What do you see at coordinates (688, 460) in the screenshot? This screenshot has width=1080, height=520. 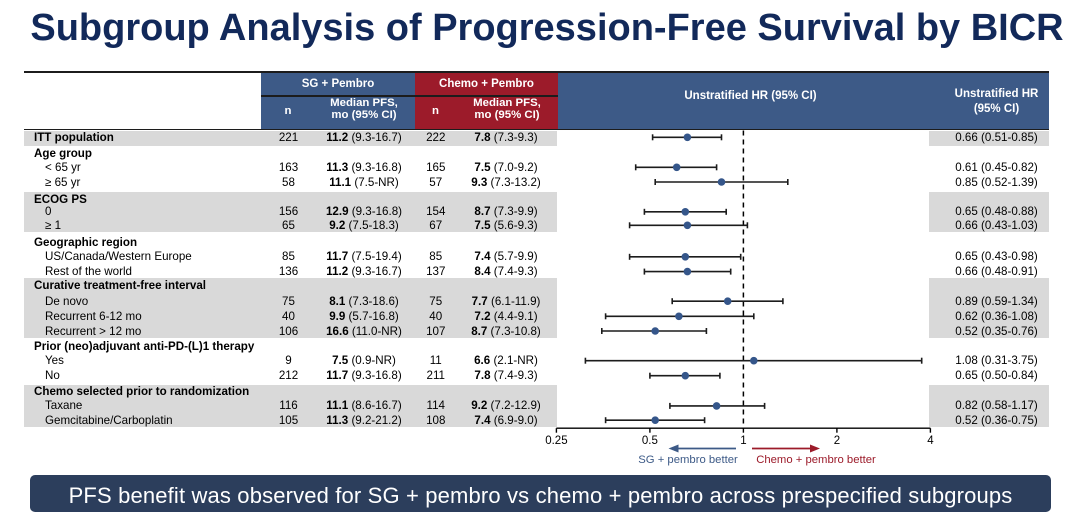 I see `svg-text: SG + pembro better` at bounding box center [688, 460].